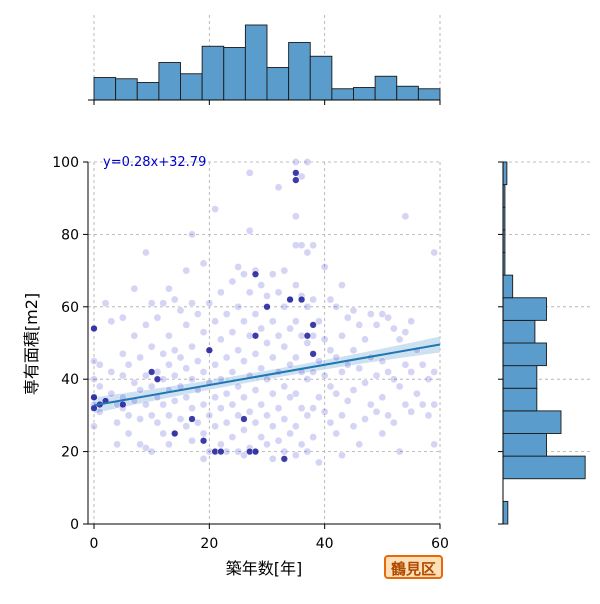  What do you see at coordinates (70, 453) in the screenshot?
I see `y-tick-label: 20` at bounding box center [70, 453].